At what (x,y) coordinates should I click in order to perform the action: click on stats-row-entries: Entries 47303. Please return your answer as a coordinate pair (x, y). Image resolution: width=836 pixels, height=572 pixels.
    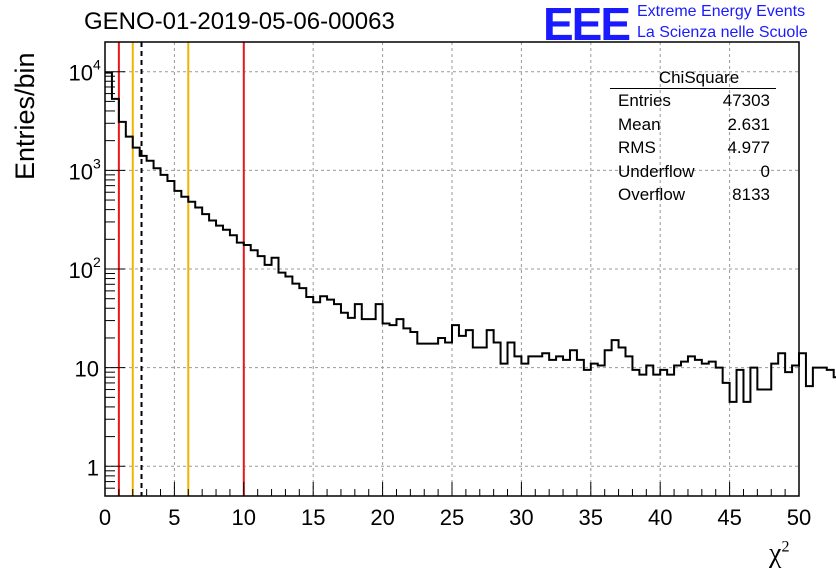
    Looking at the image, I should click on (694, 101).